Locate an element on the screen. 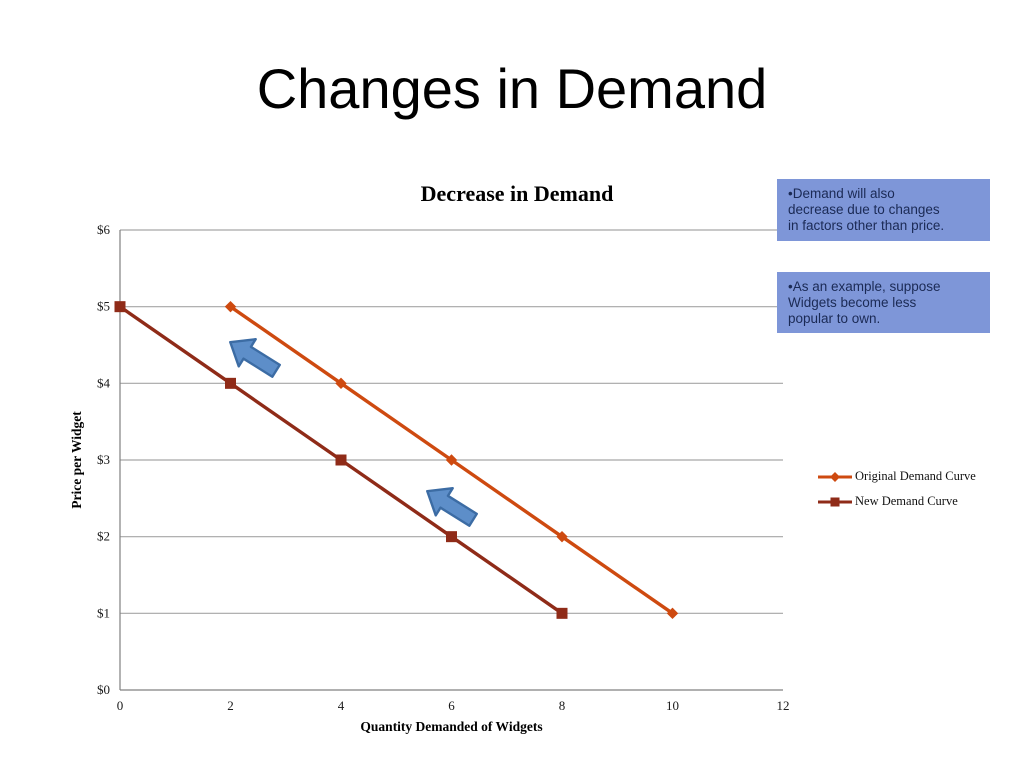 The height and width of the screenshot is (768, 1024). x-tick-label: 6 is located at coordinates (451, 705).